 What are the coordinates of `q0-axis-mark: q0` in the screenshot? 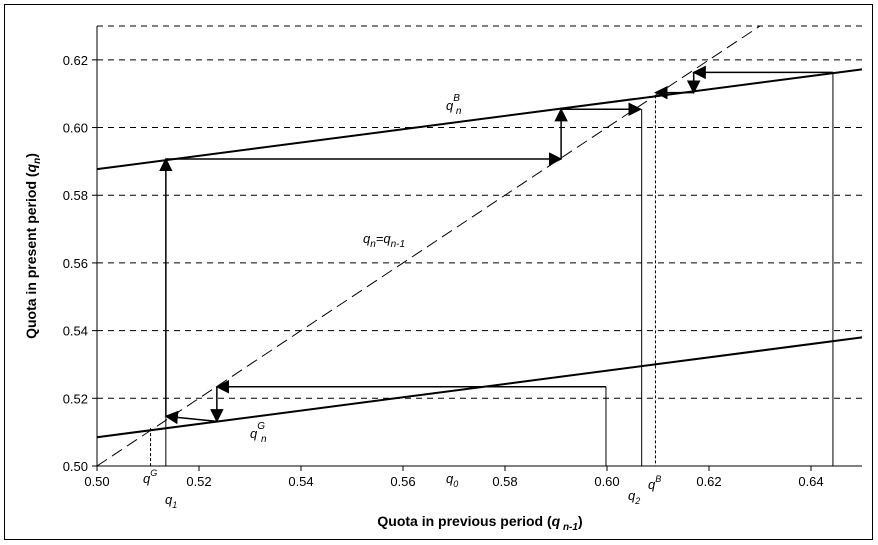 It's located at (452, 480).